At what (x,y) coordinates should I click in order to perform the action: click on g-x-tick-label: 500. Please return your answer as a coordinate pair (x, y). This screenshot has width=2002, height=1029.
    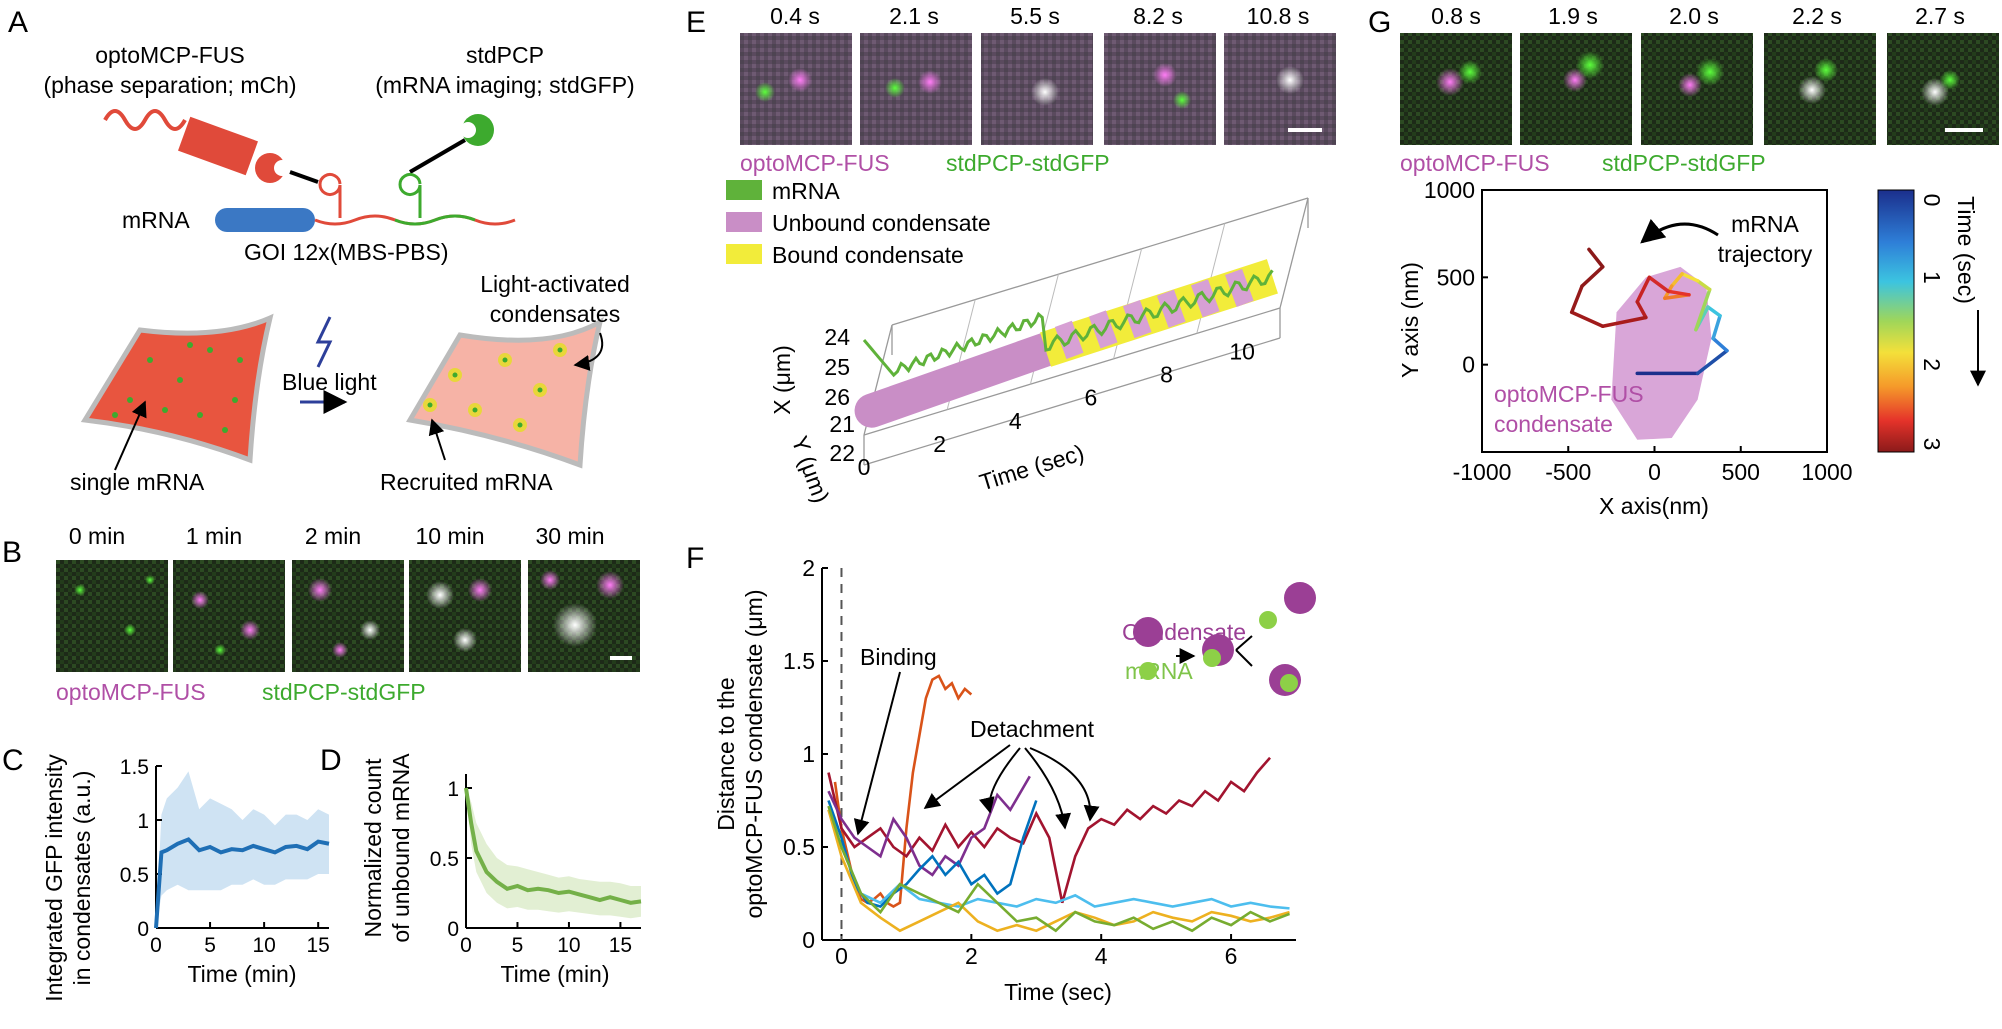
    Looking at the image, I should click on (1741, 472).